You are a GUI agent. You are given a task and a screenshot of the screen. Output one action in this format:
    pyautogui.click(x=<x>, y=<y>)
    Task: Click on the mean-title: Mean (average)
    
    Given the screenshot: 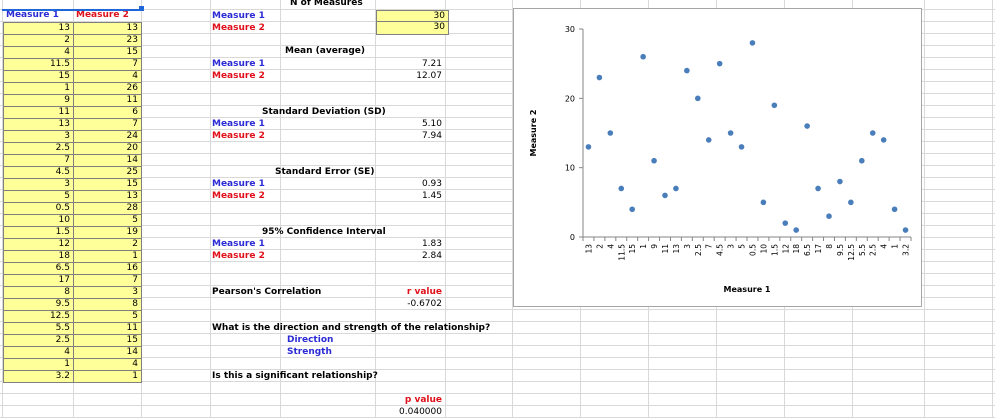 What is the action you would take?
    pyautogui.click(x=325, y=51)
    